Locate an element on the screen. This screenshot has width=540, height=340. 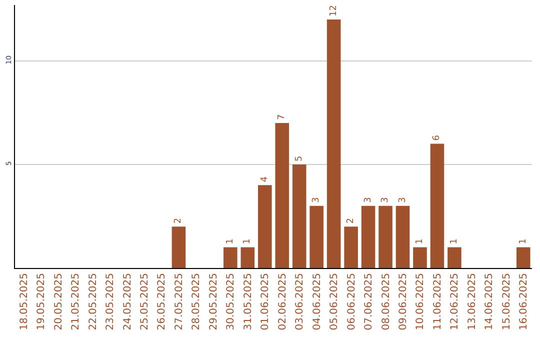
x-tick-label: 02.06.2025 is located at coordinates (282, 301).